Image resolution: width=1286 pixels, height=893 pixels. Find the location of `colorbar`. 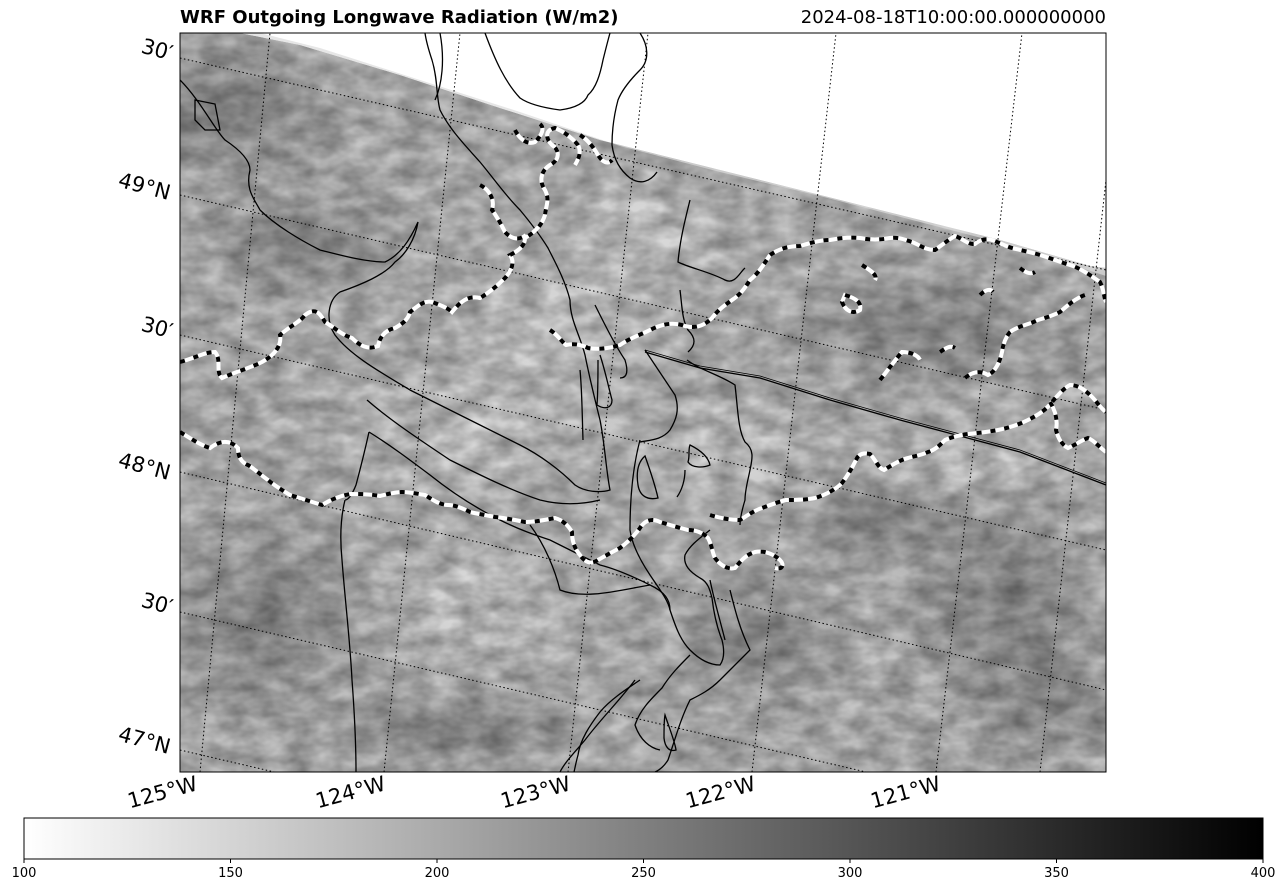

colorbar is located at coordinates (643, 838).